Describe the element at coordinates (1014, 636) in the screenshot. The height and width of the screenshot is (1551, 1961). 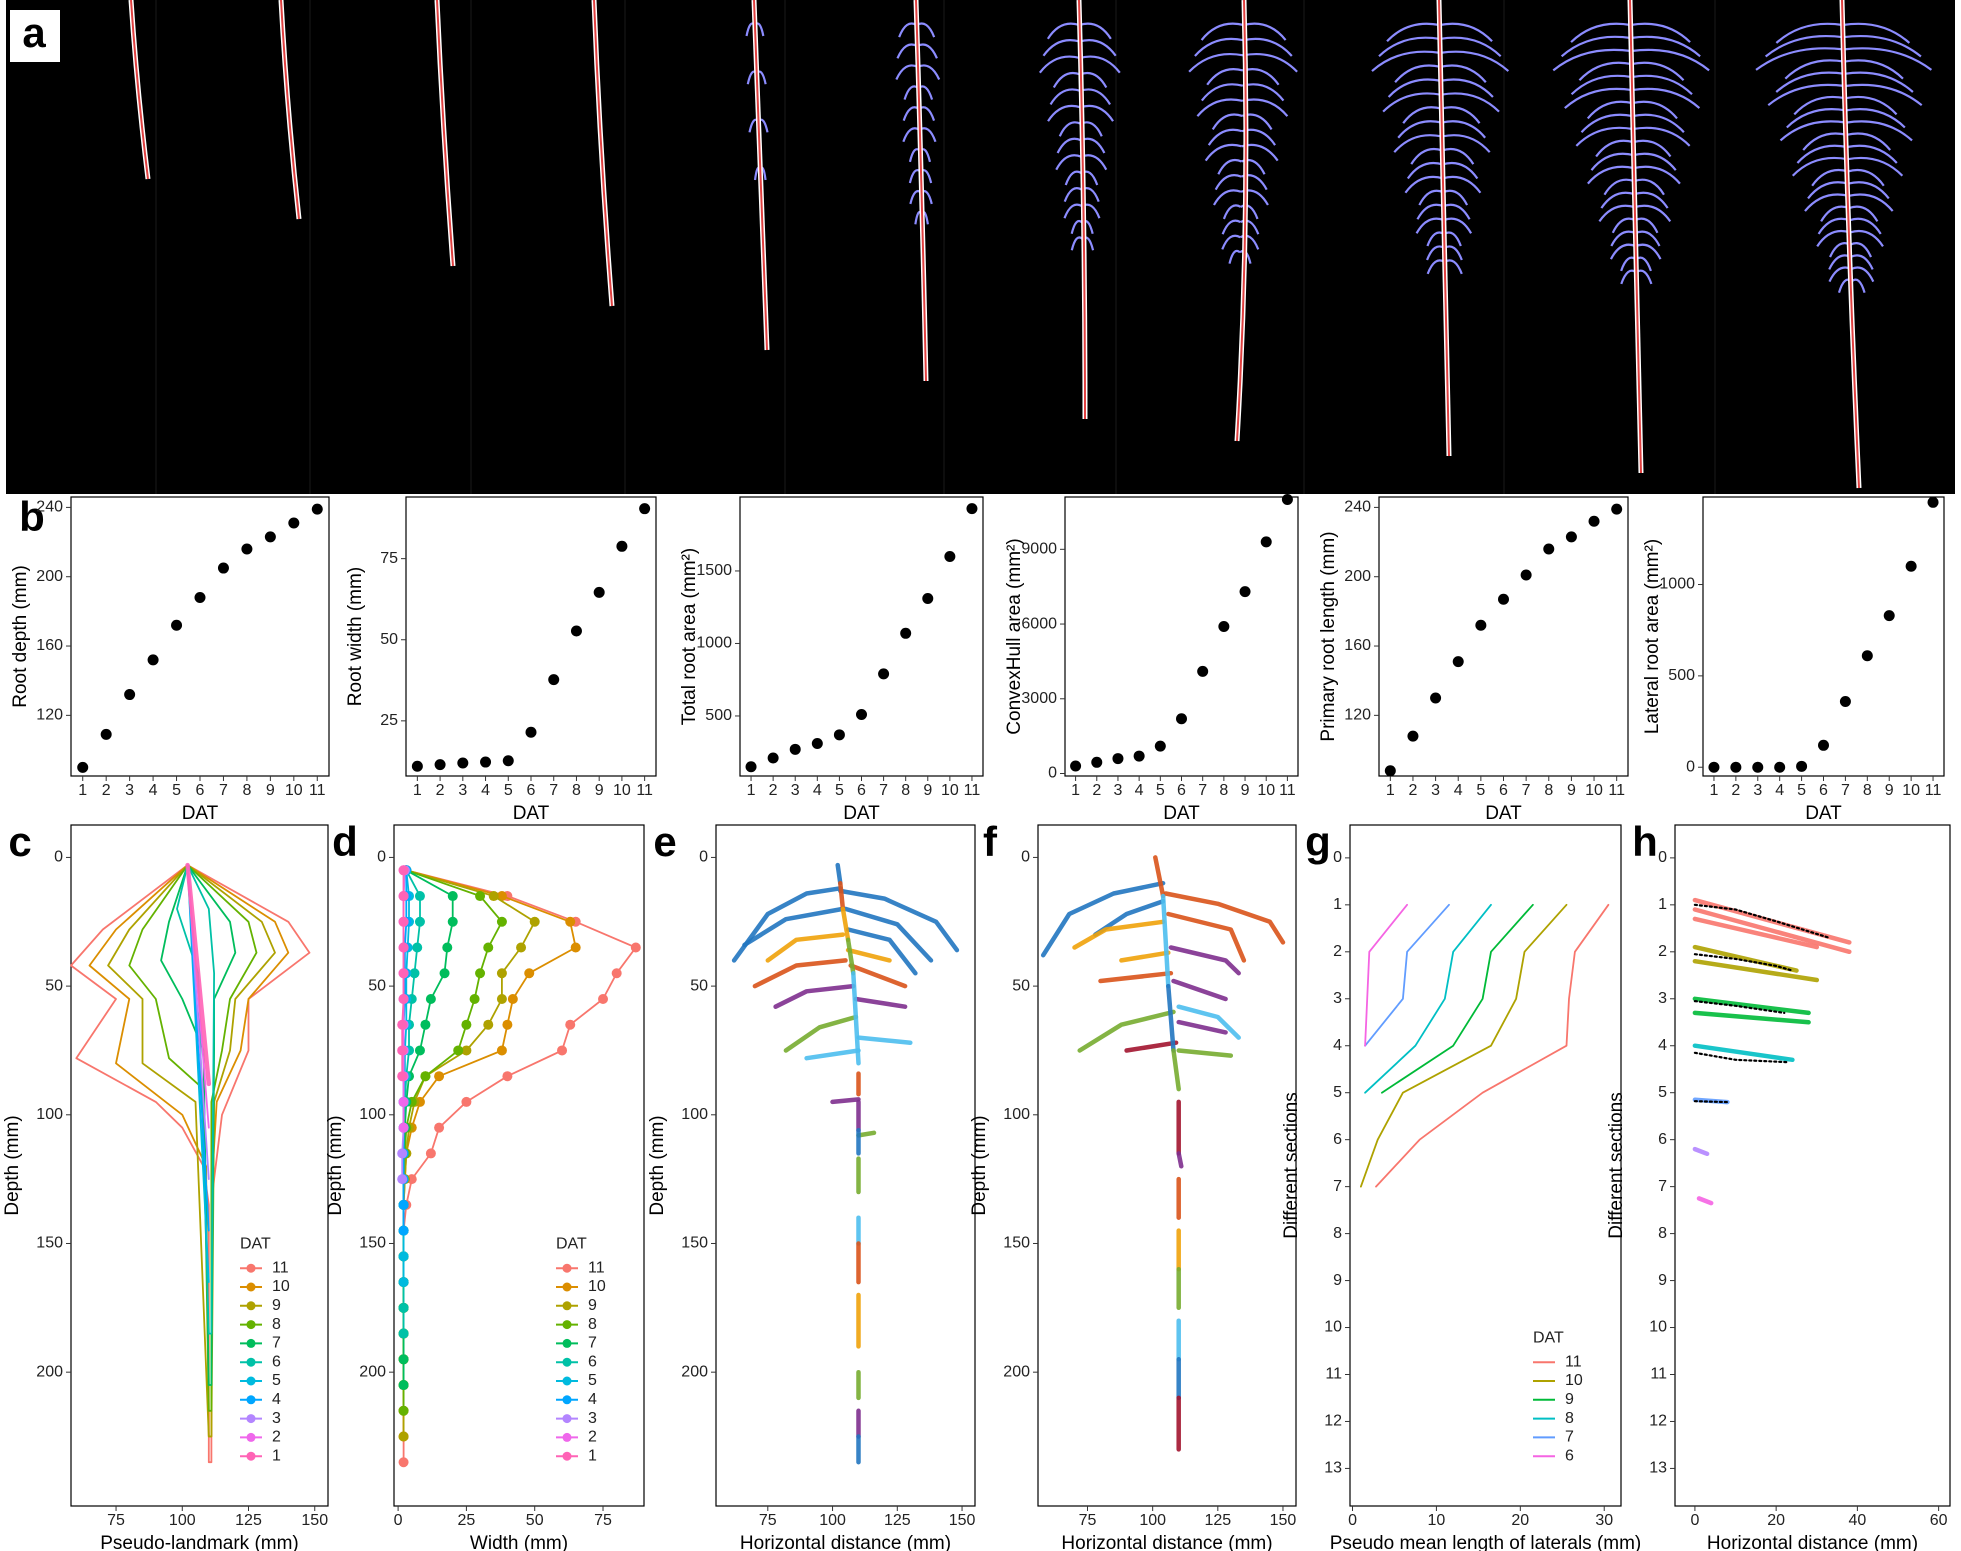
I see `y-axis-label: ConvexHull area (mm²)` at that location.